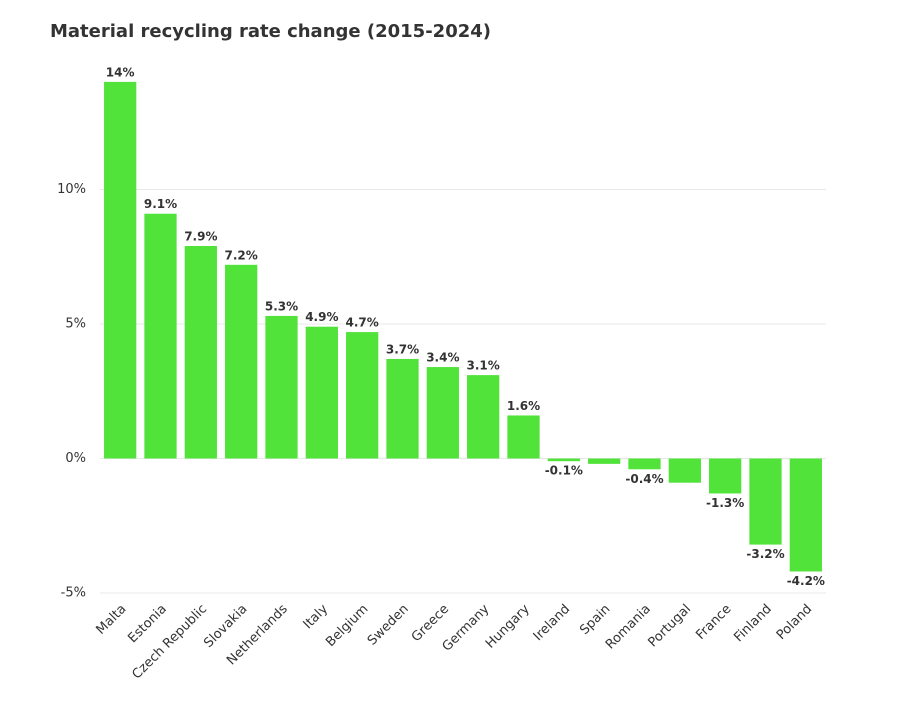  I want to click on value-label: -1.3%, so click(725, 503).